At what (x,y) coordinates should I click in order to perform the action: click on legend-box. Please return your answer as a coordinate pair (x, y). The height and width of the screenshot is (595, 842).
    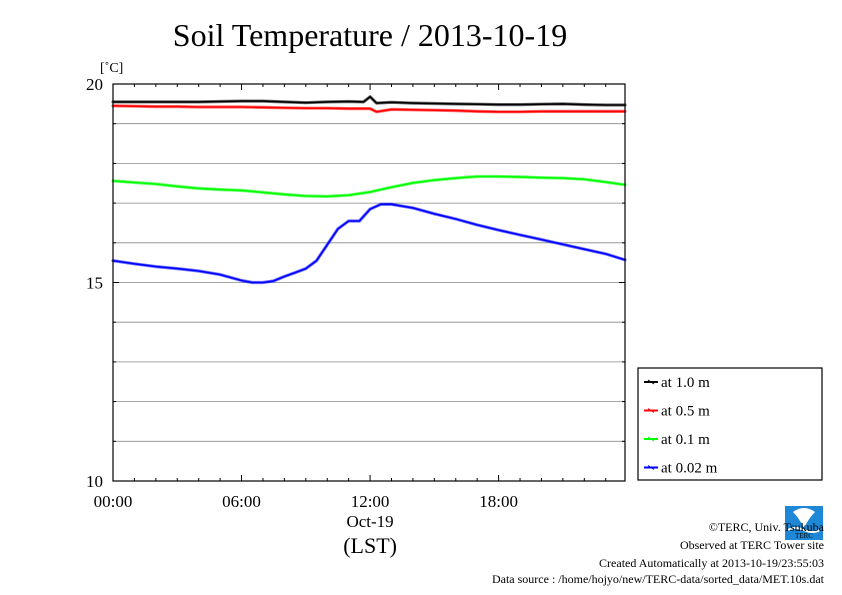
    Looking at the image, I should click on (730, 424).